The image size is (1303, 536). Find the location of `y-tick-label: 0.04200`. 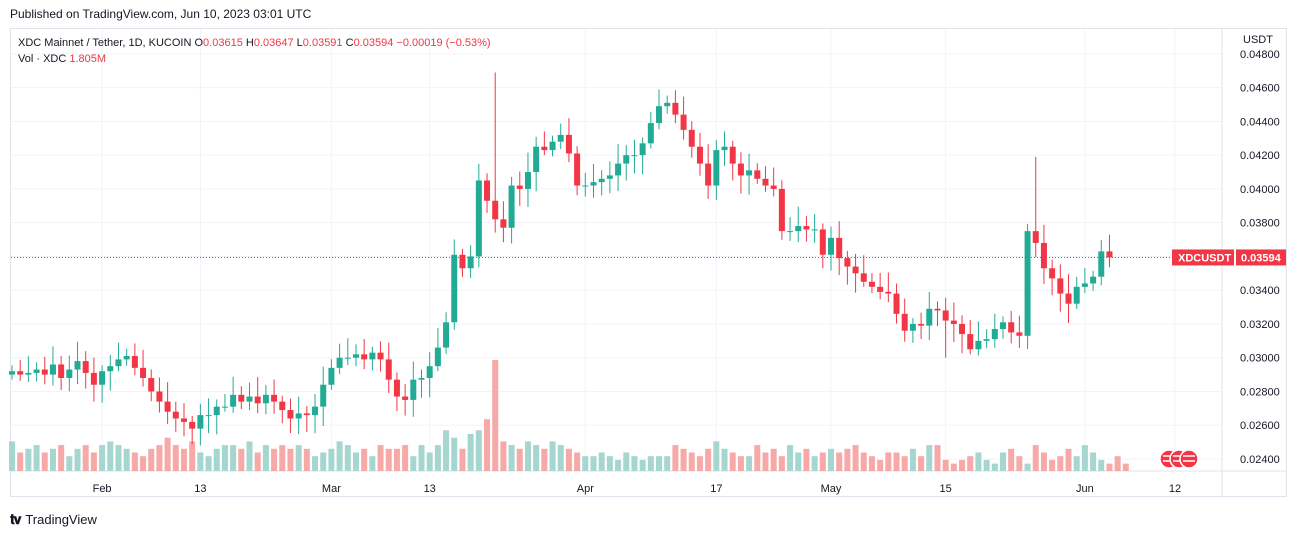

y-tick-label: 0.04200 is located at coordinates (1260, 156).